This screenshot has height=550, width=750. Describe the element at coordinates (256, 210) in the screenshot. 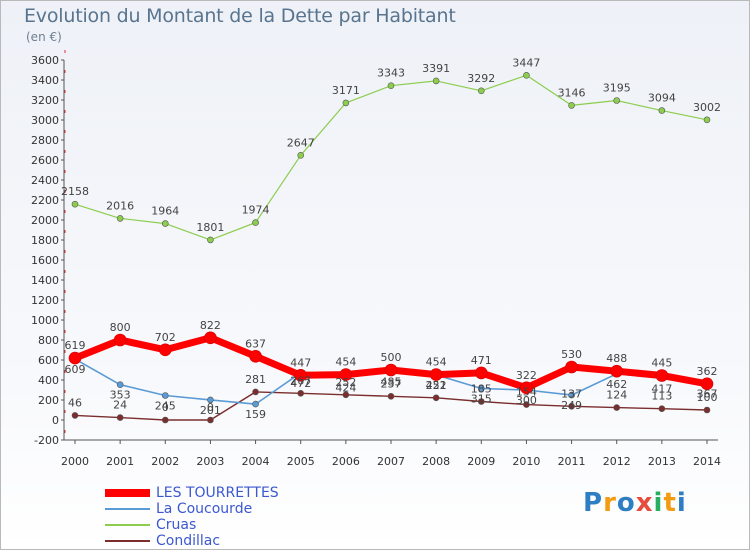

I see `data-label-cruas: 1974` at that location.